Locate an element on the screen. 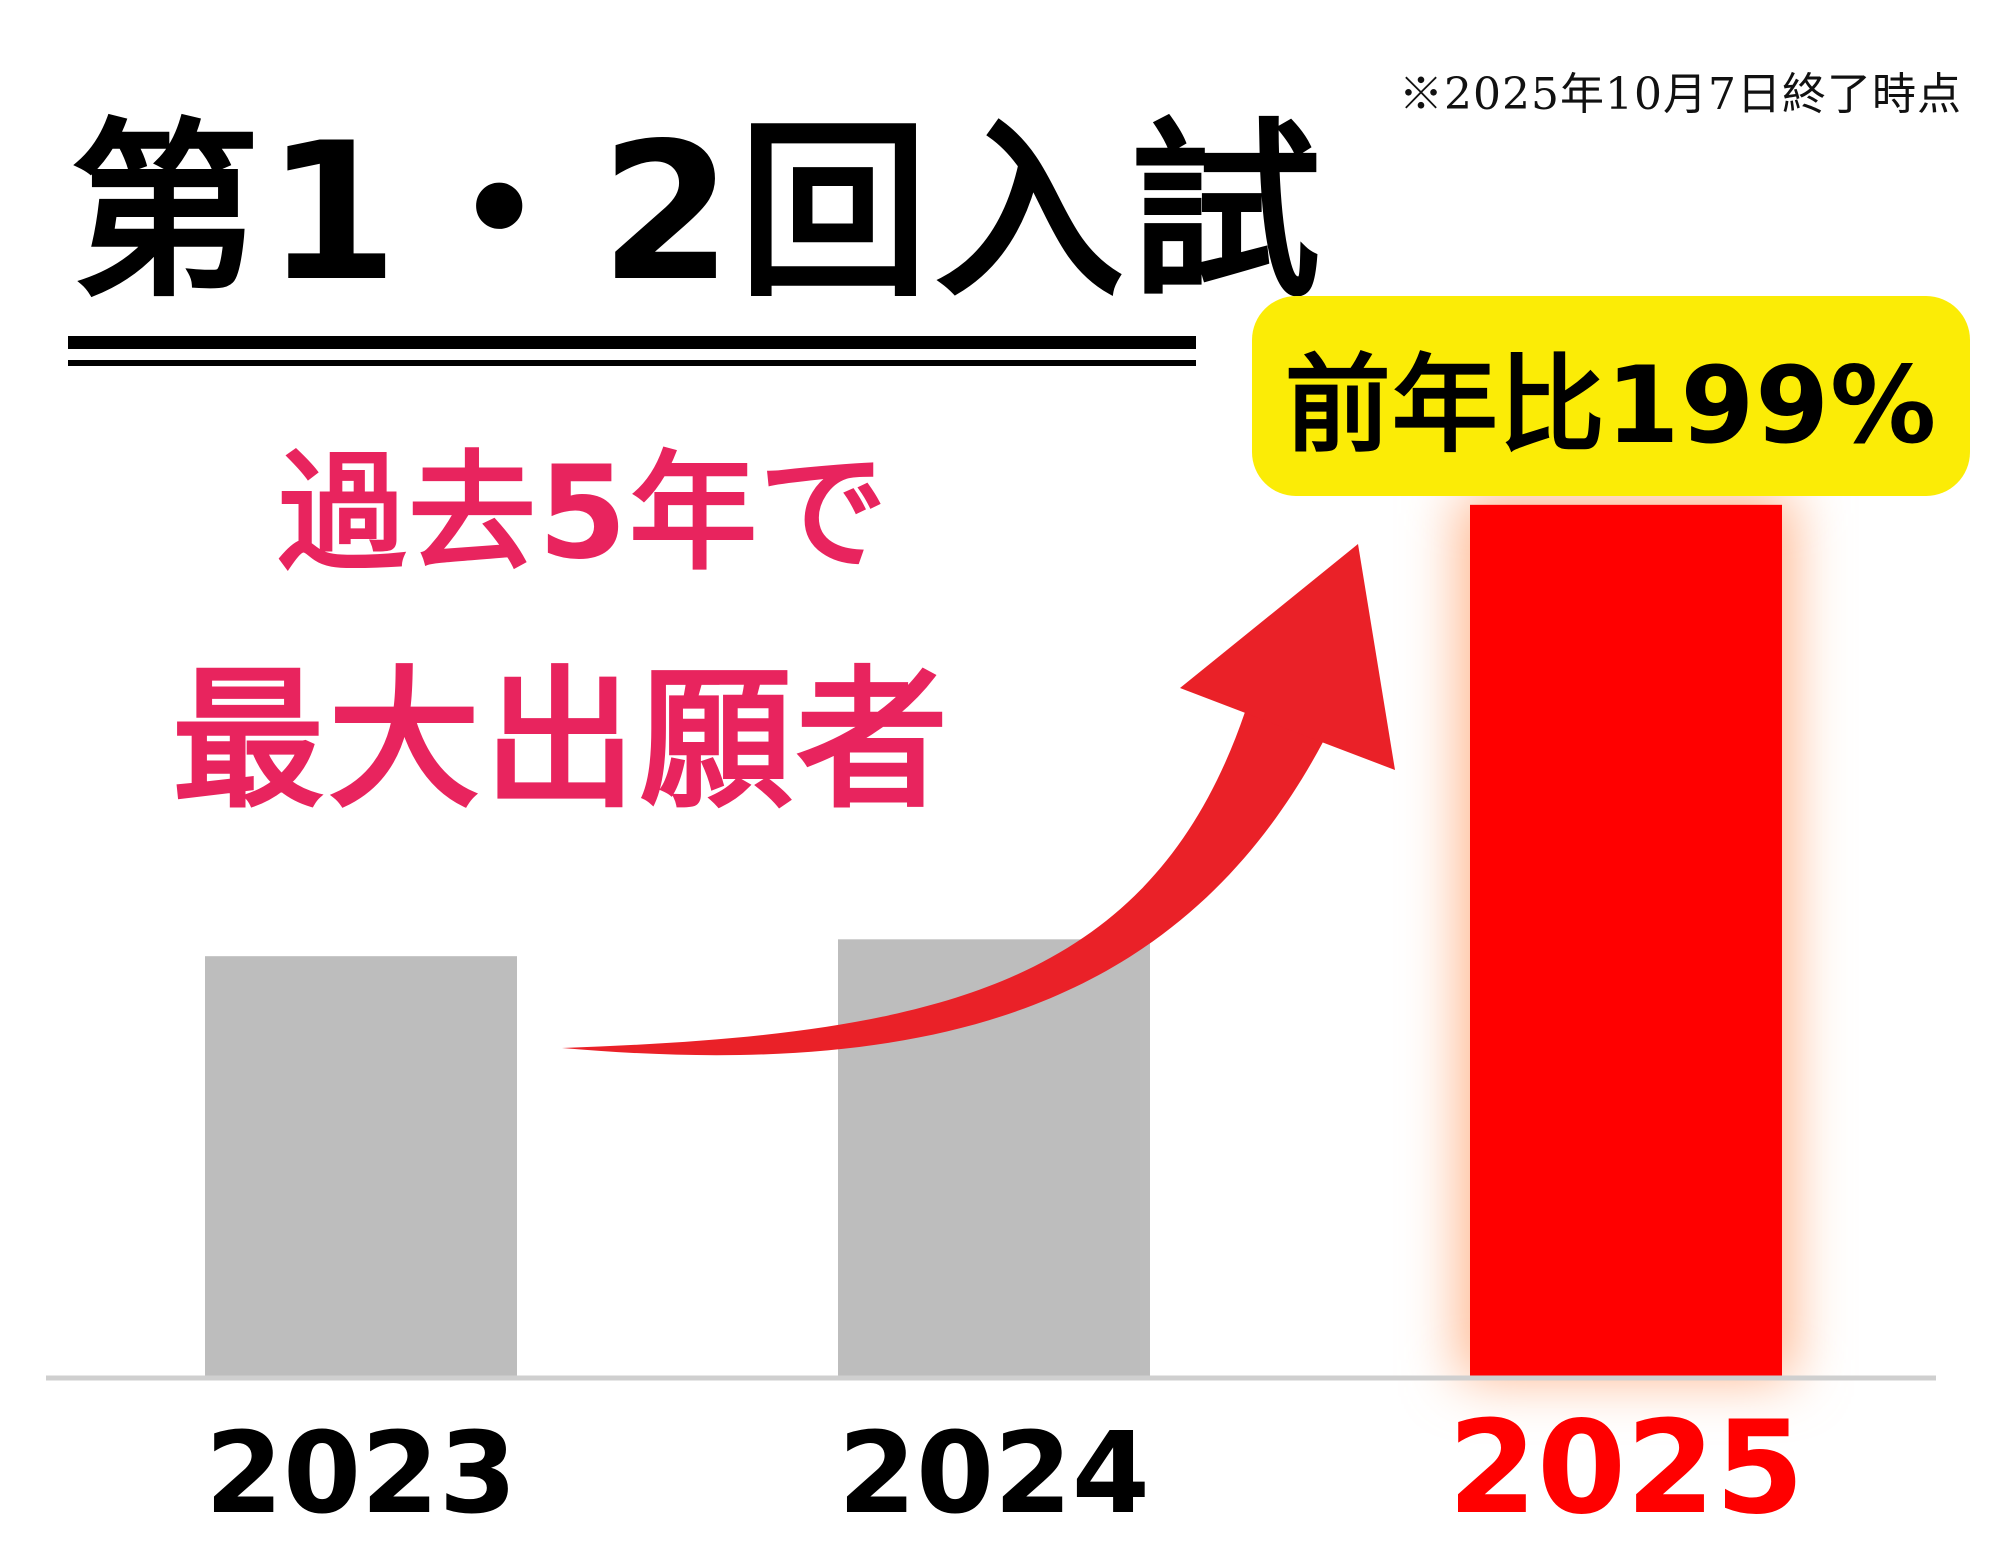  note-timestamp: ※2025年10月7日終了時点 is located at coordinates (1680, 94).